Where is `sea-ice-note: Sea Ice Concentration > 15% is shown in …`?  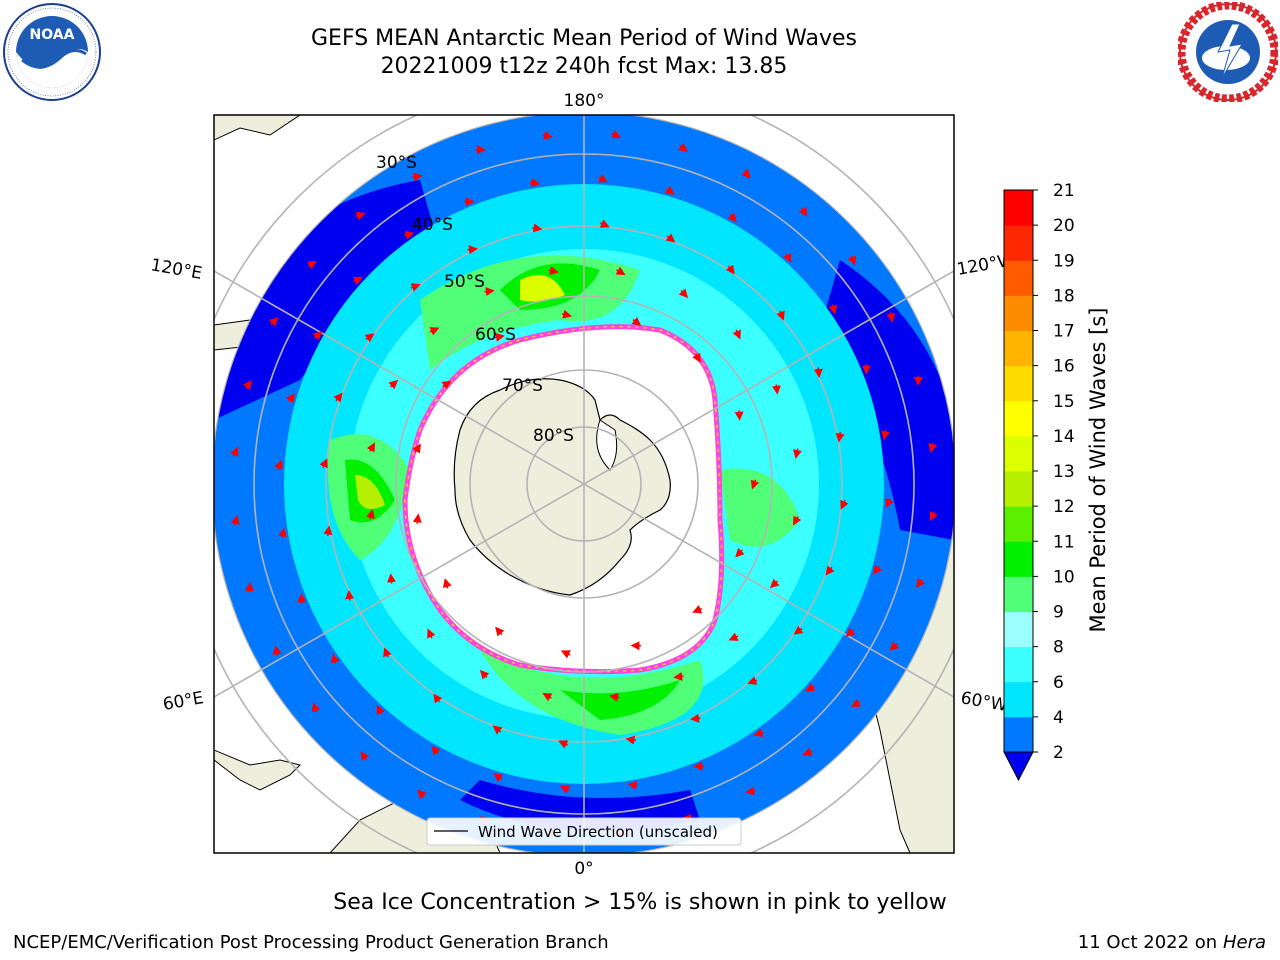 sea-ice-note: Sea Ice Concentration > 15% is shown in … is located at coordinates (640, 902).